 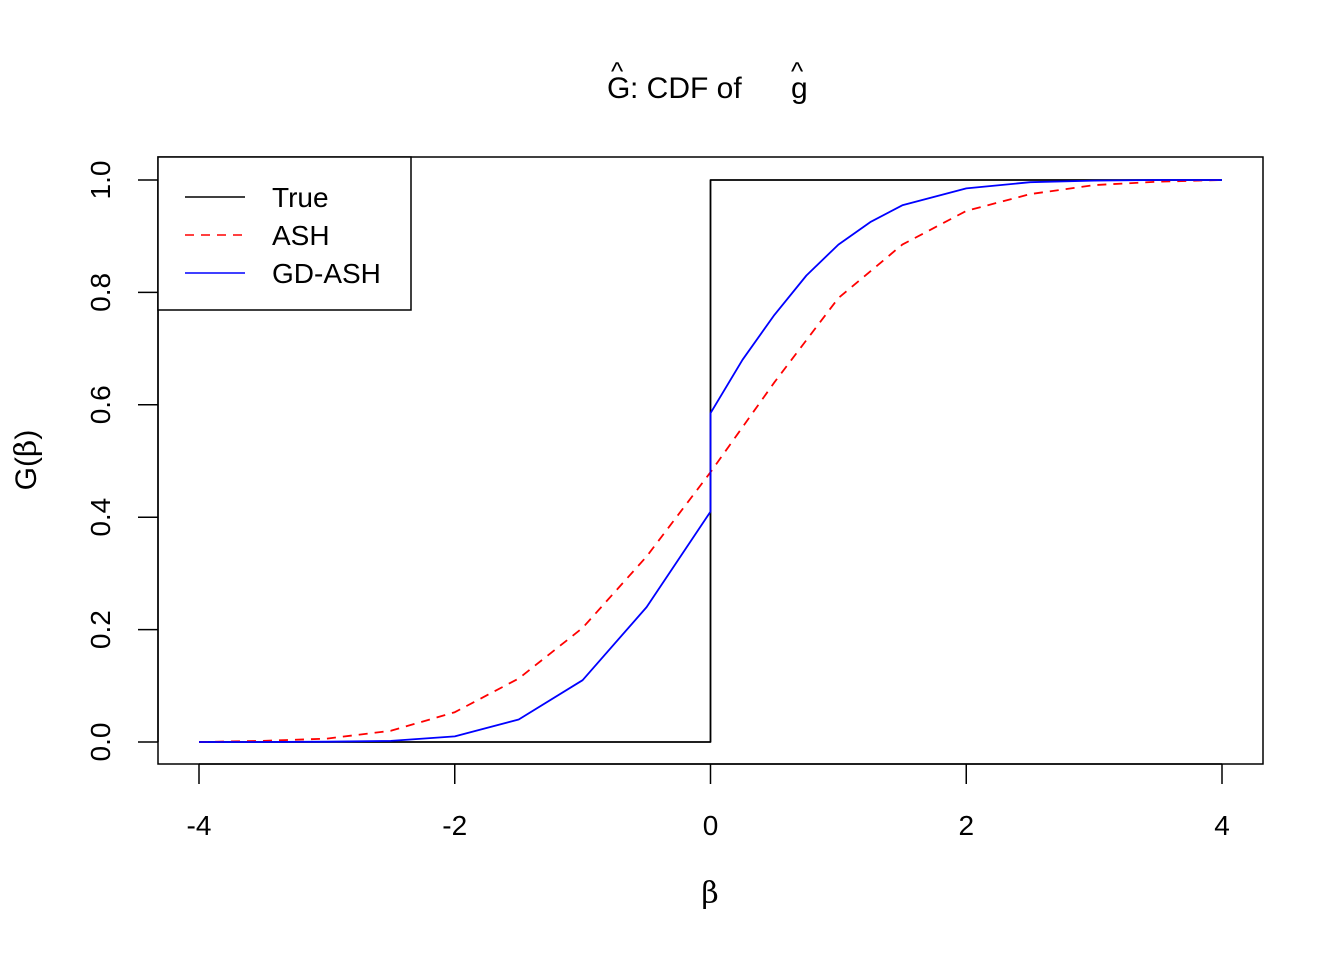 What do you see at coordinates (708, 802) in the screenshot?
I see `x-axis: -4 -2 0 2 4` at bounding box center [708, 802].